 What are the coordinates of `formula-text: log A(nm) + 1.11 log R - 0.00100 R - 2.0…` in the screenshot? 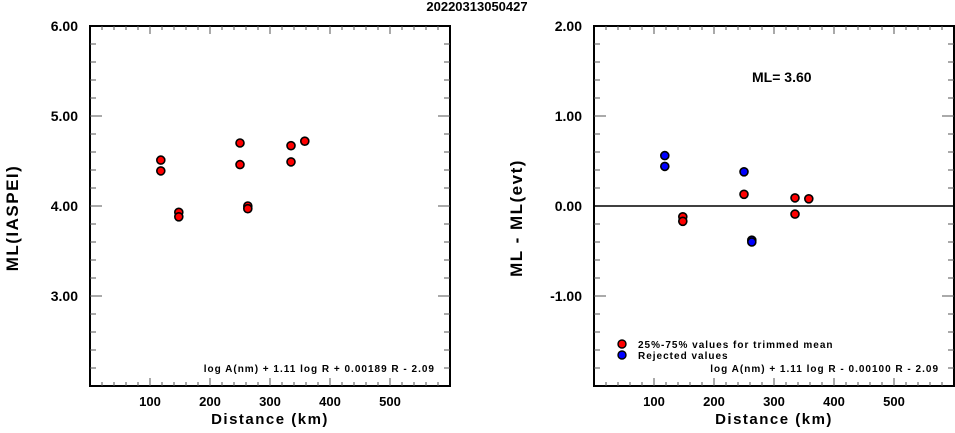 It's located at (824, 369).